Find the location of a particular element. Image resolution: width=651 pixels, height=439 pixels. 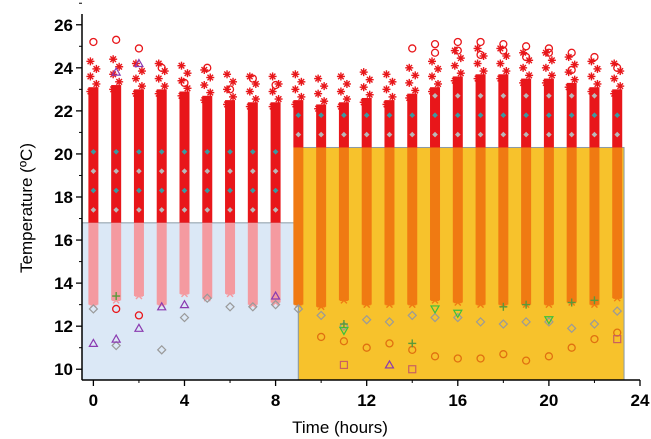

x-tick-label: 20 is located at coordinates (548, 400).